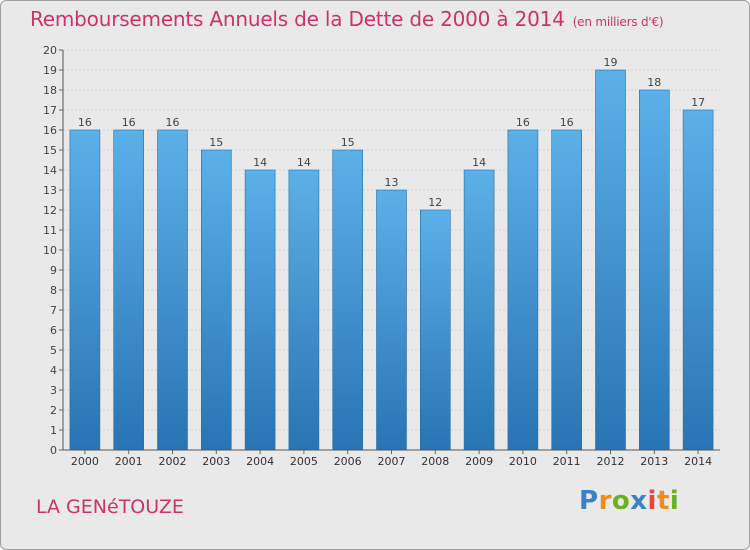  What do you see at coordinates (654, 461) in the screenshot?
I see `x-tick-label: 2013` at bounding box center [654, 461].